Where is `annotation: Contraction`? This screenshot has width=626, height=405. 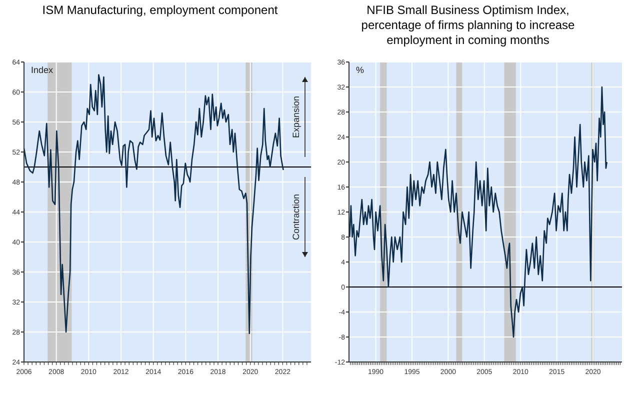 annotation: Contraction is located at coordinates (296, 217).